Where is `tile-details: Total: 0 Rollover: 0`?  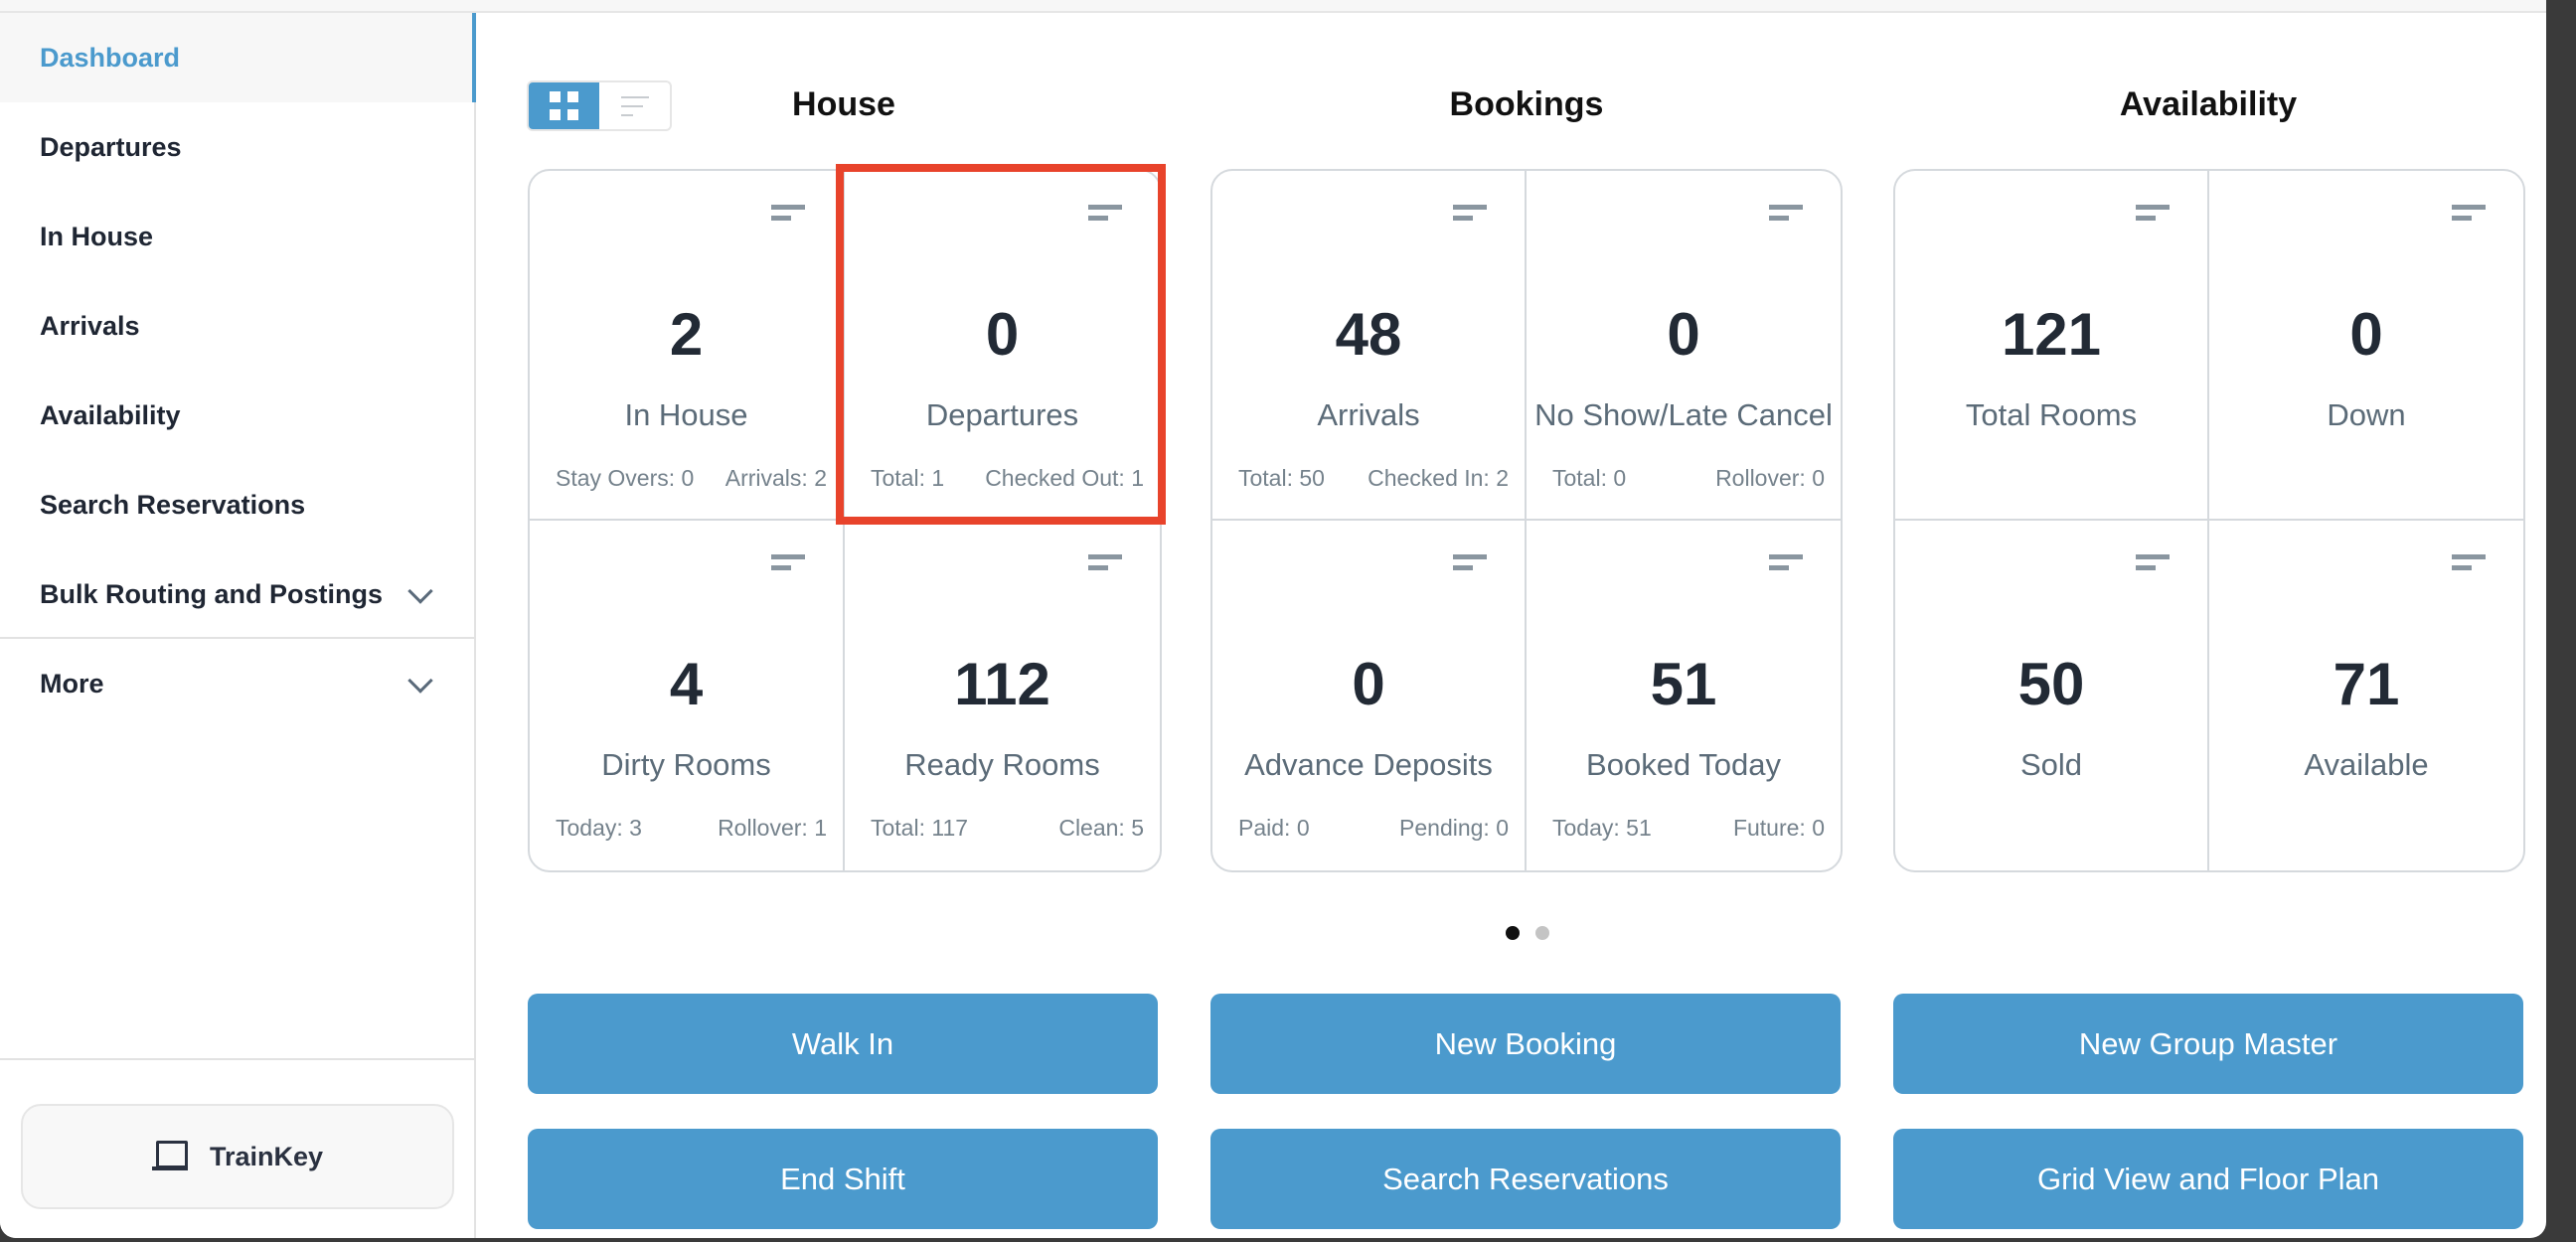
tile-details: Total: 0 Rollover: 0 is located at coordinates (1688, 479).